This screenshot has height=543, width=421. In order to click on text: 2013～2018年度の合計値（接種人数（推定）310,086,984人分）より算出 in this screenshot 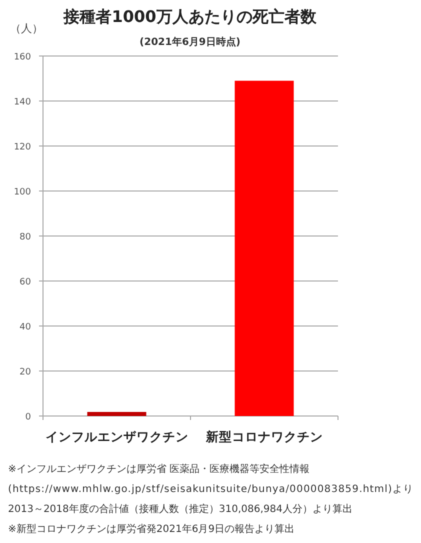, I will do `click(180, 509)`.